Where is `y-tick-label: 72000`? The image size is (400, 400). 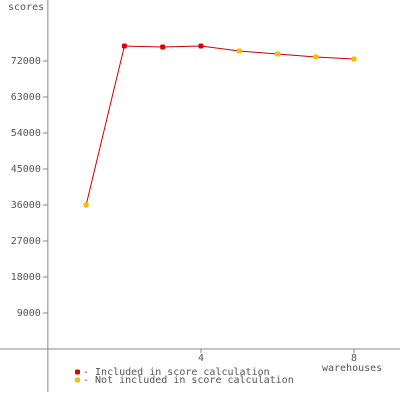
y-tick-label: 72000 is located at coordinates (26, 61).